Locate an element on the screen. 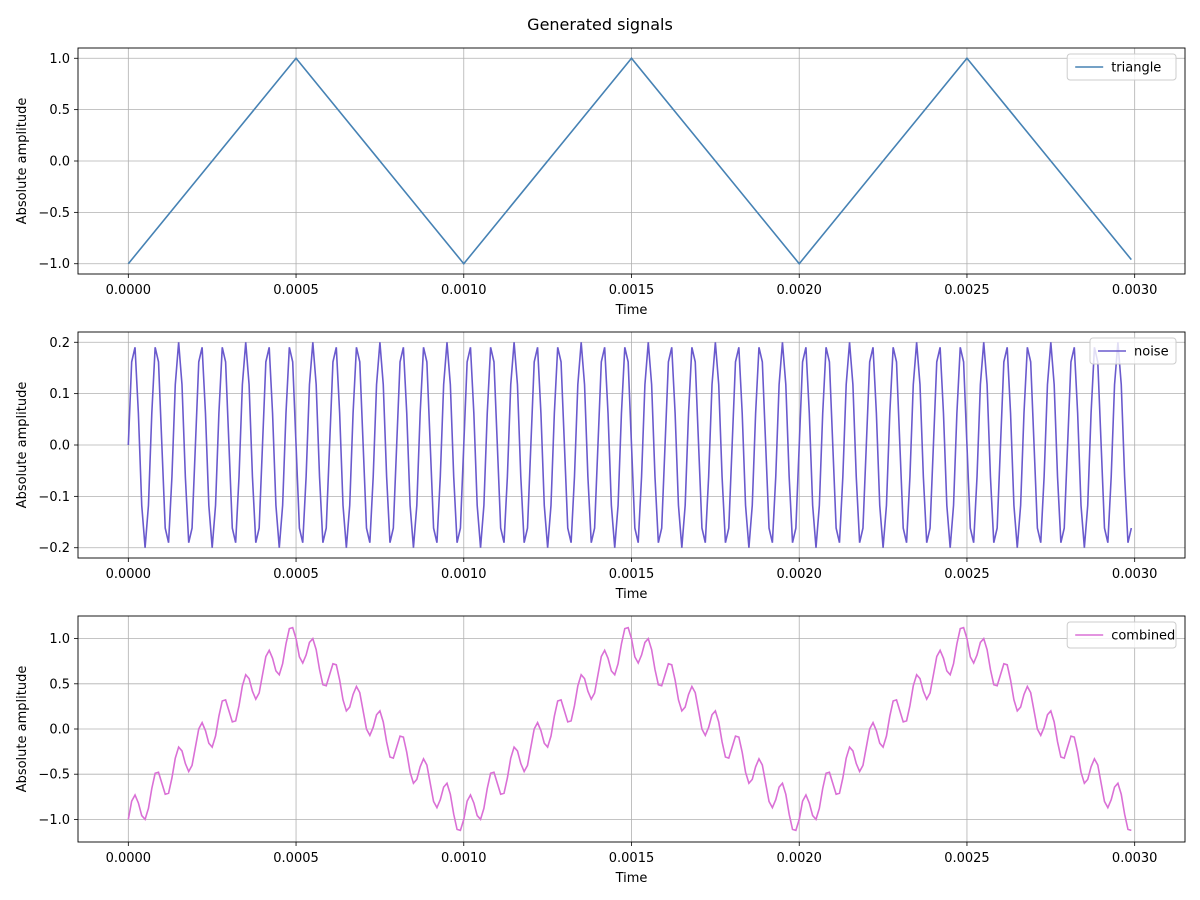 This screenshot has width=1200, height=900. legend: triangle is located at coordinates (1121, 67).